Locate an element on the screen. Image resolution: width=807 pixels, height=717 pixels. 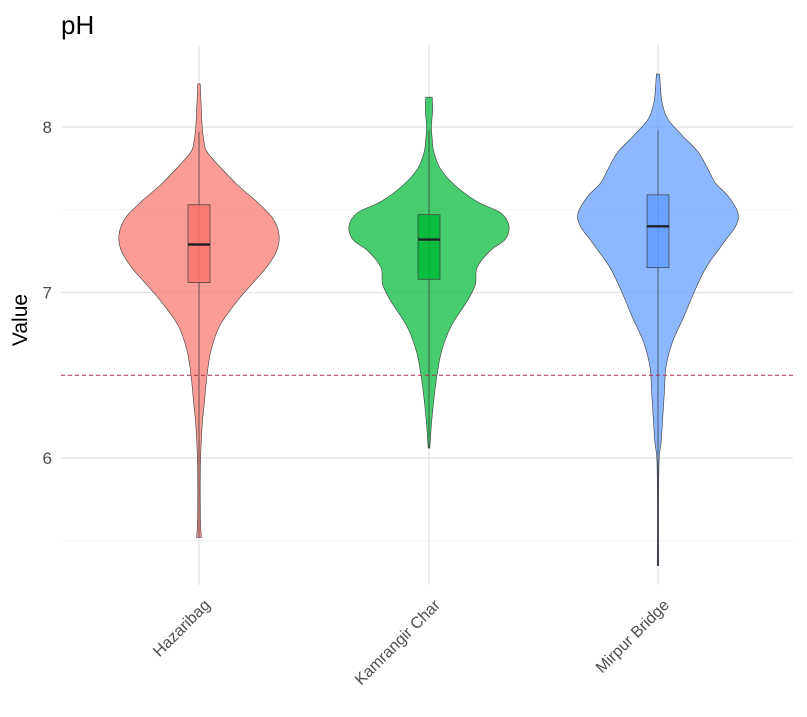
x-tick-label: Kamrangir Char is located at coordinates (398, 642).